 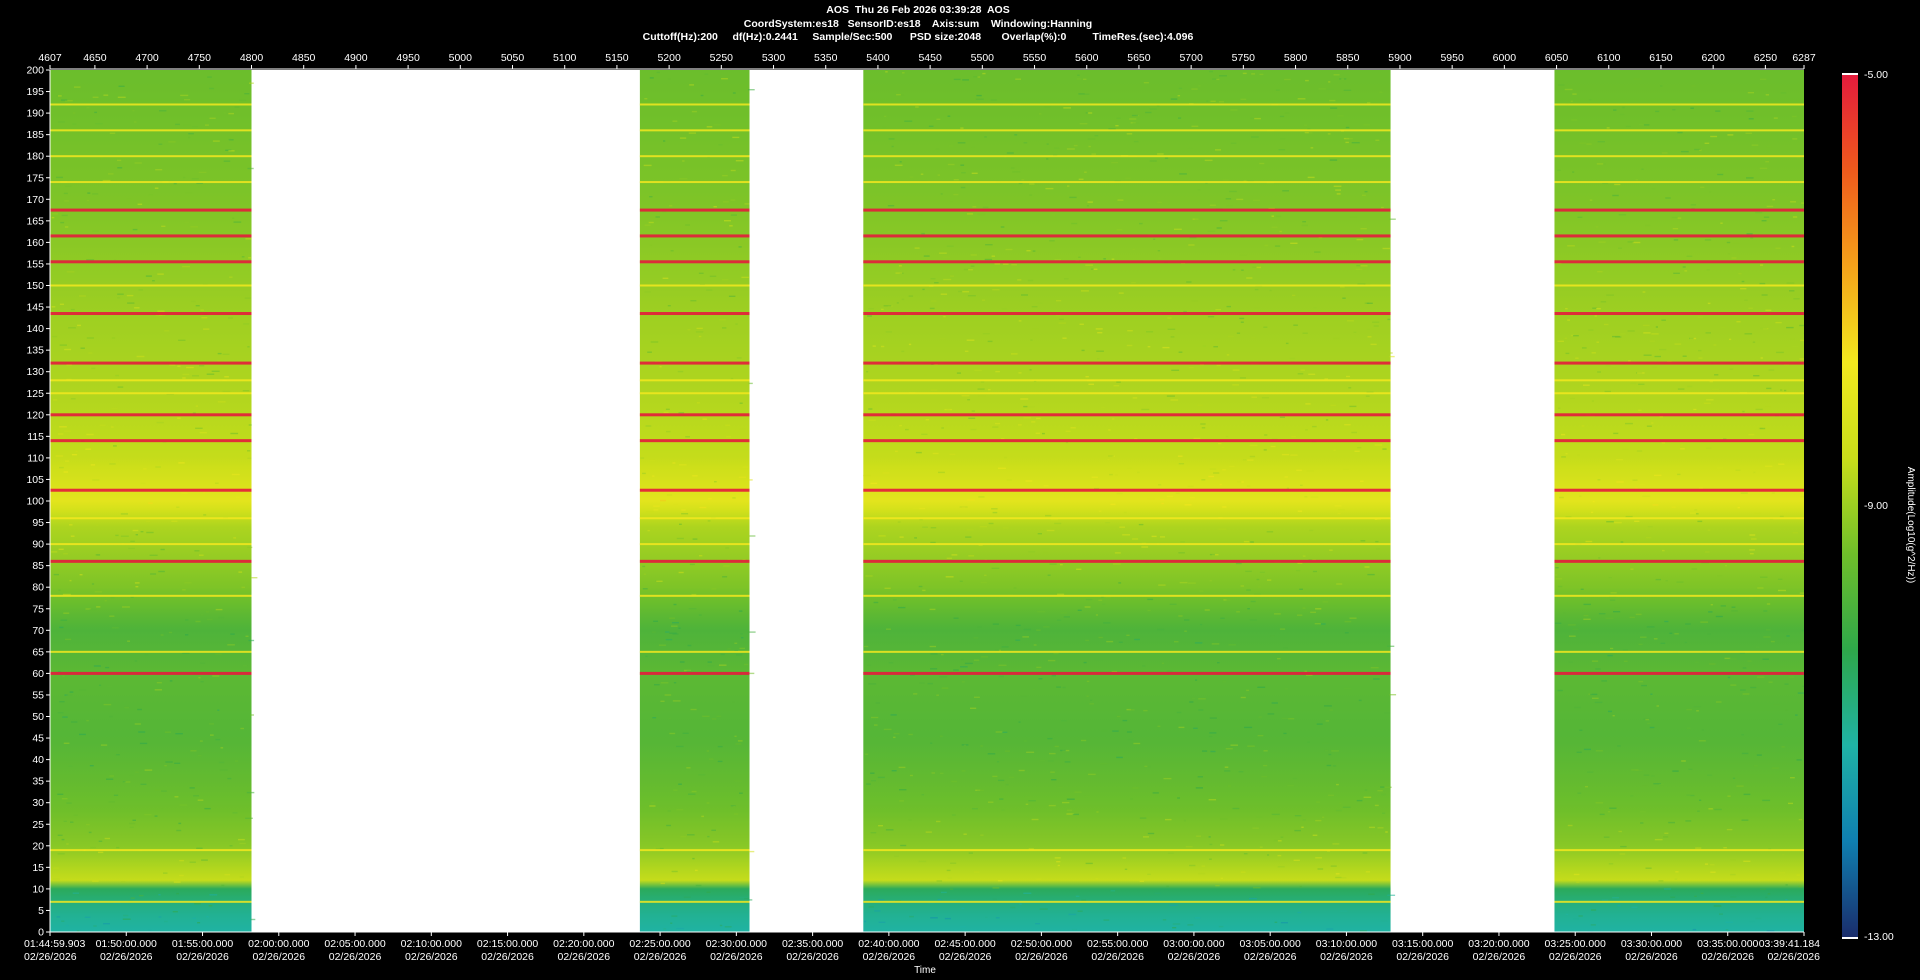 I want to click on y-tick-label: 50, so click(x=38, y=717).